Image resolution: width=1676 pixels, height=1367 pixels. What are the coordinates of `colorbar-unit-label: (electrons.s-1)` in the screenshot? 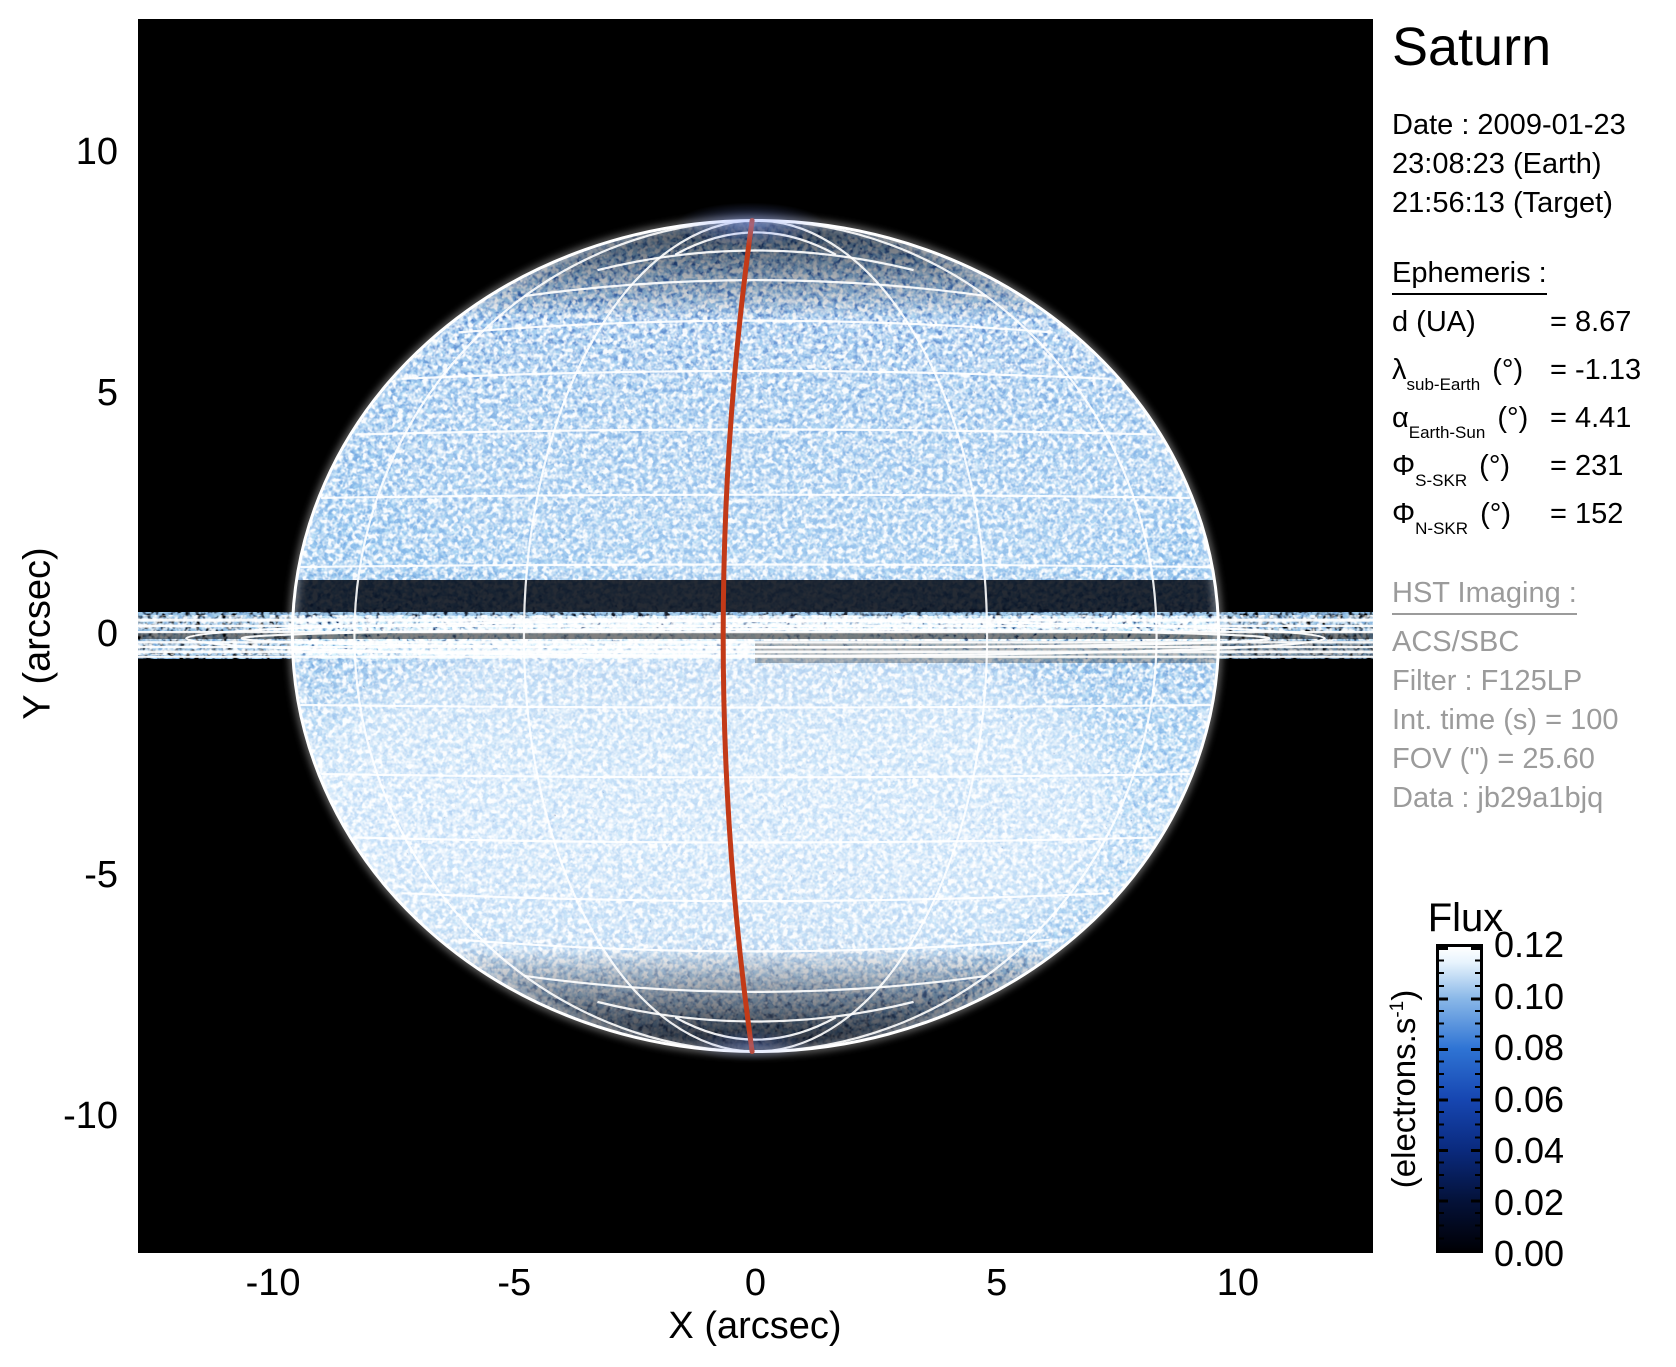 It's located at (1403, 1089).